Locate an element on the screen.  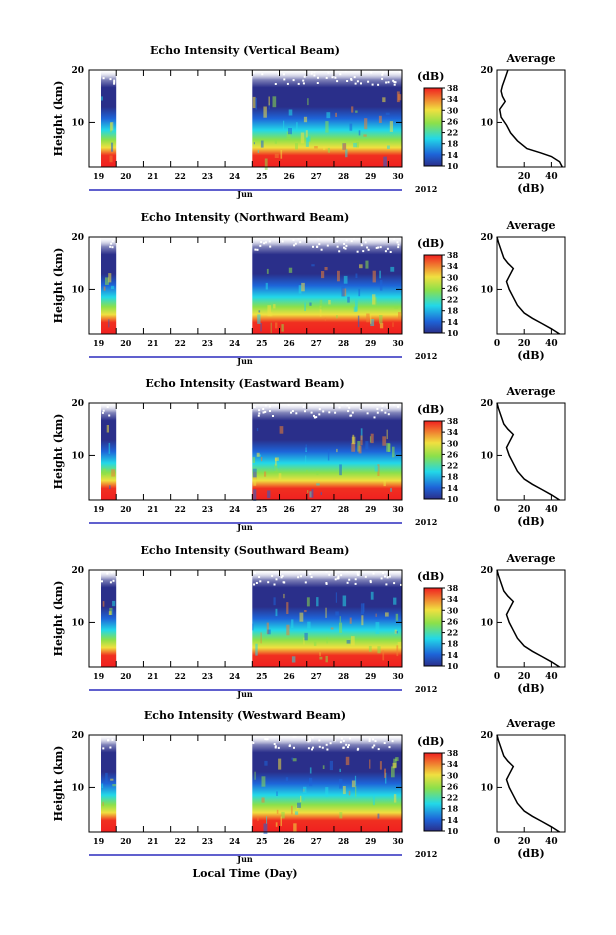
profile-x-tick-label: 40 is located at coordinates (551, 177).